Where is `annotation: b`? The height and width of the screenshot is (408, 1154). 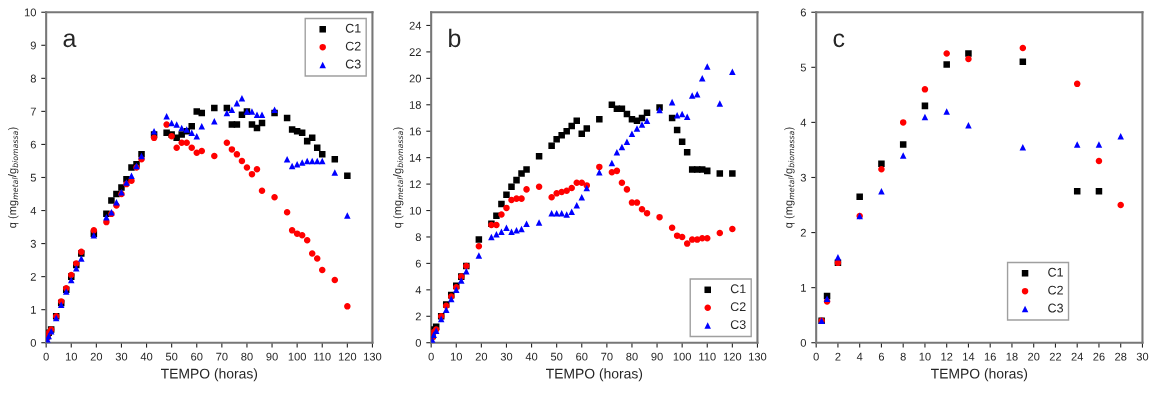 annotation: b is located at coordinates (455, 38).